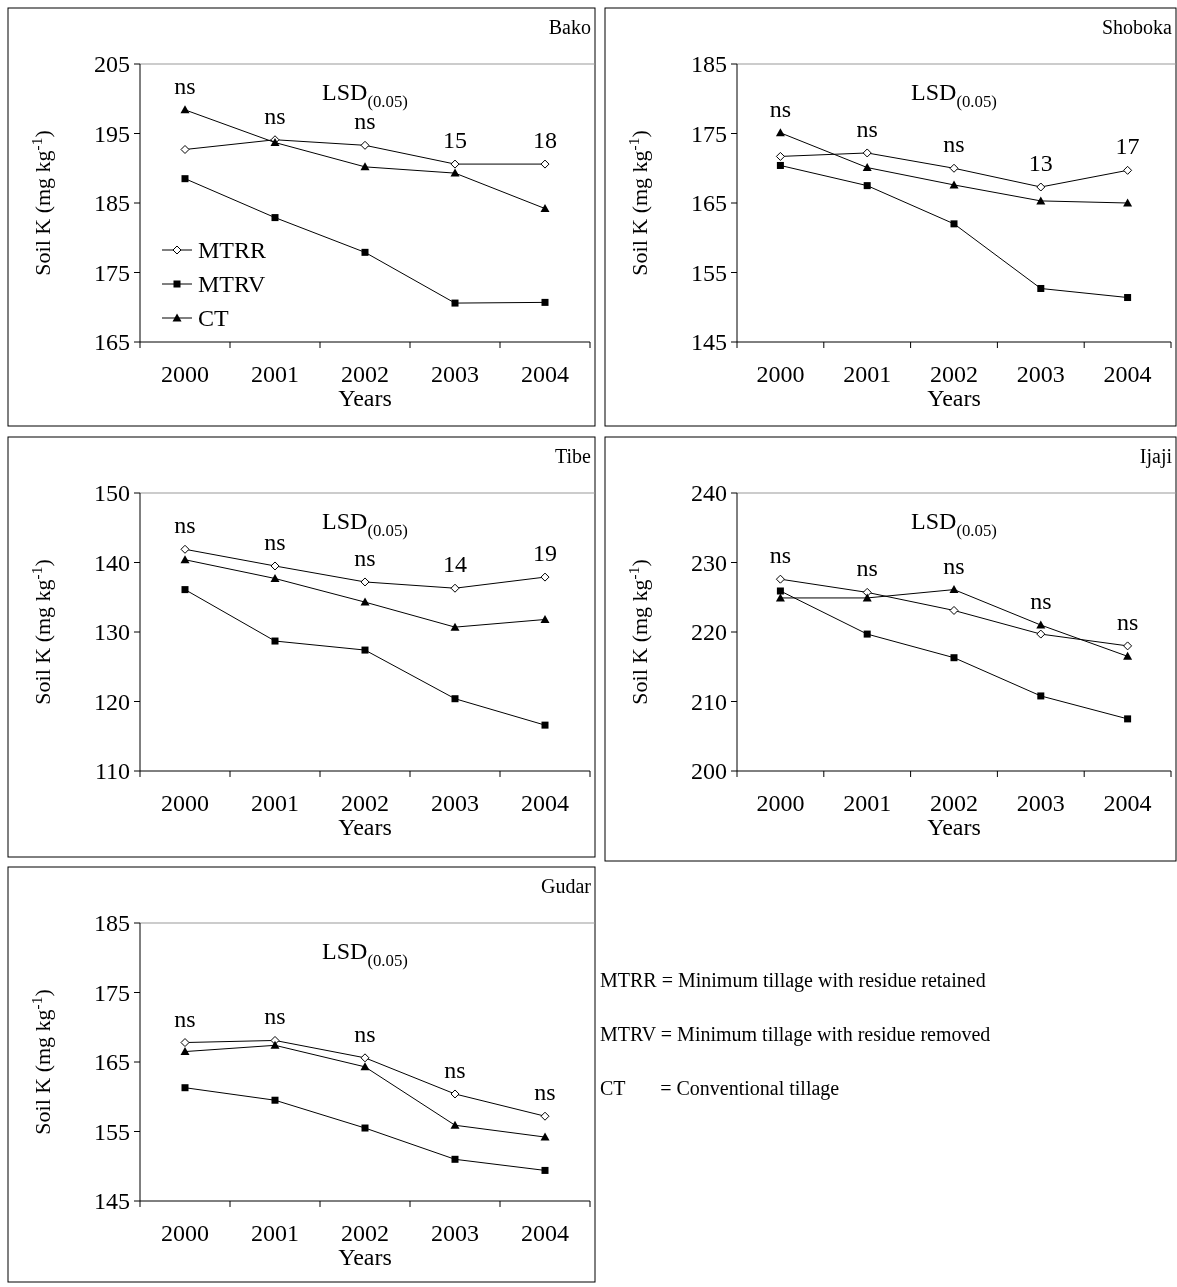  What do you see at coordinates (709, 562) in the screenshot?
I see `y-tick-label: 230` at bounding box center [709, 562].